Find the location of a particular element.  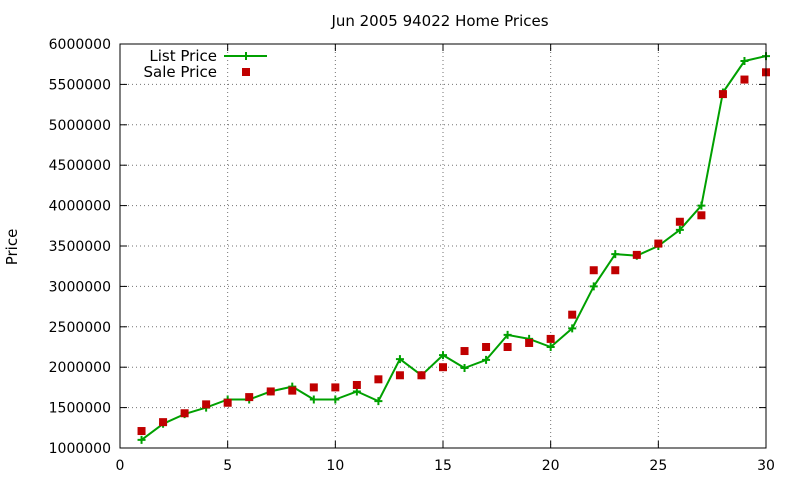

y-tick-label: 3000000 is located at coordinates (80, 287).